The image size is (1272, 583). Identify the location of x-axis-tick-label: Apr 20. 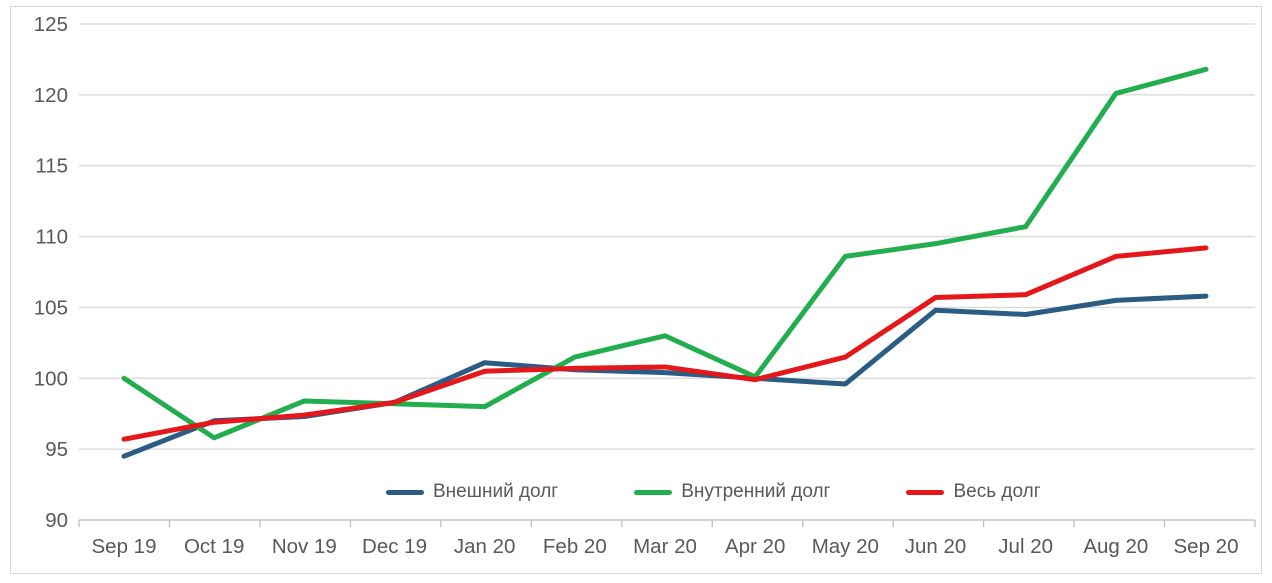
(755, 546).